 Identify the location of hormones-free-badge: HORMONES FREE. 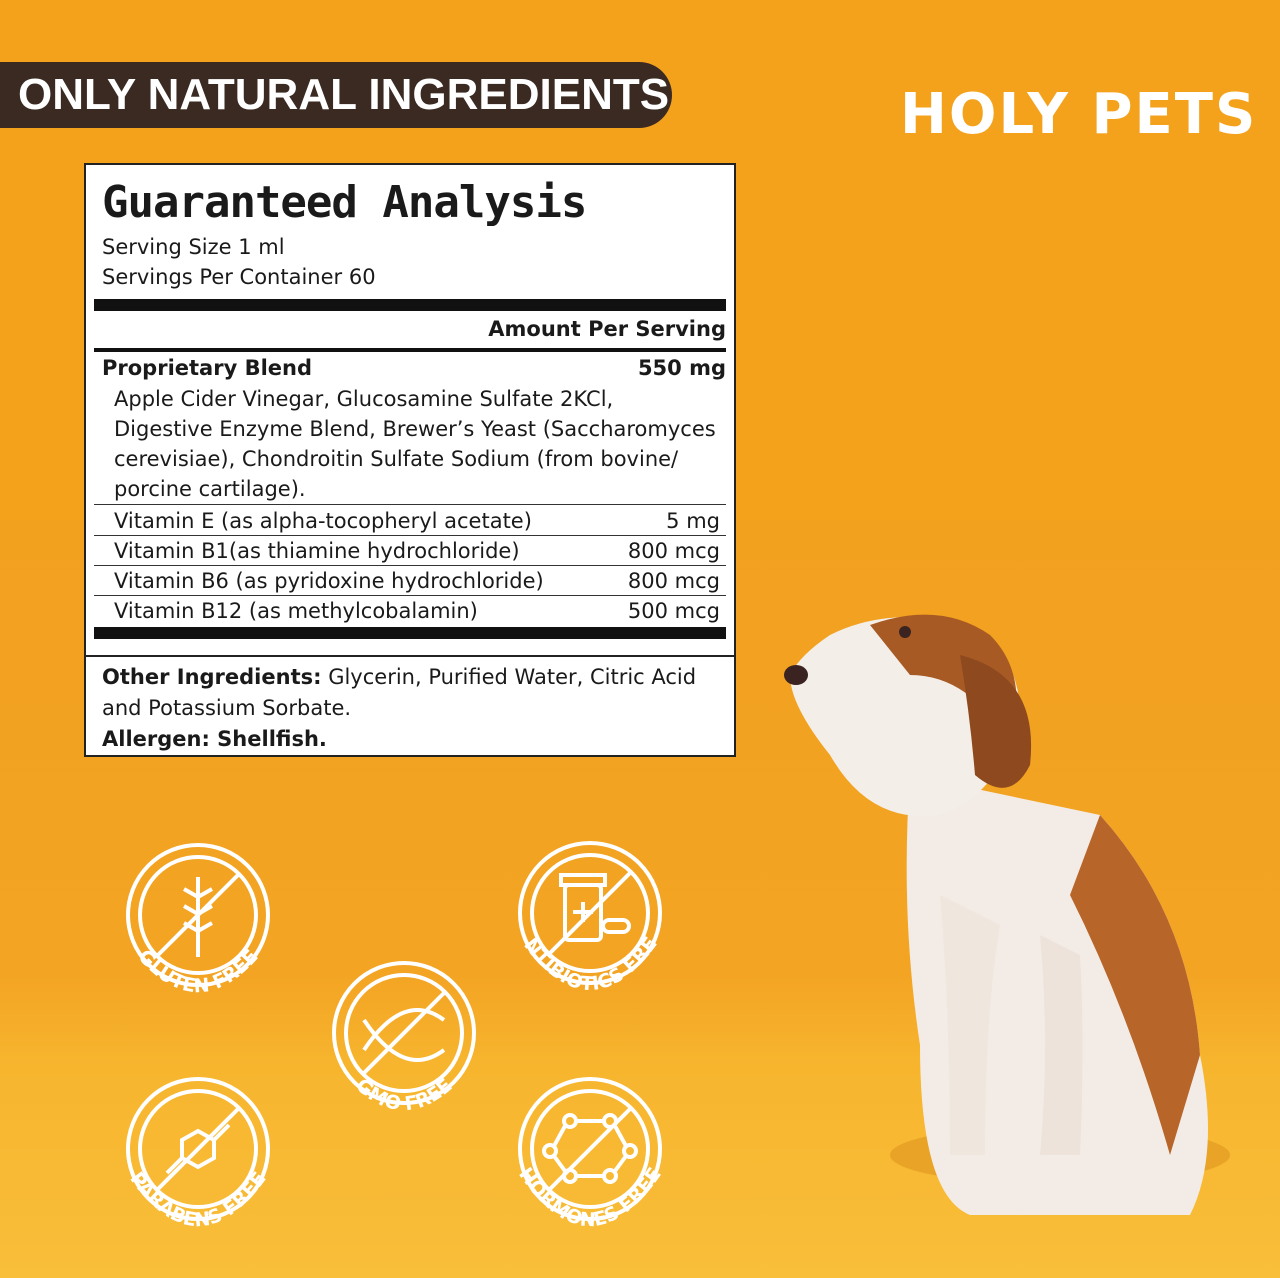
(590, 1154).